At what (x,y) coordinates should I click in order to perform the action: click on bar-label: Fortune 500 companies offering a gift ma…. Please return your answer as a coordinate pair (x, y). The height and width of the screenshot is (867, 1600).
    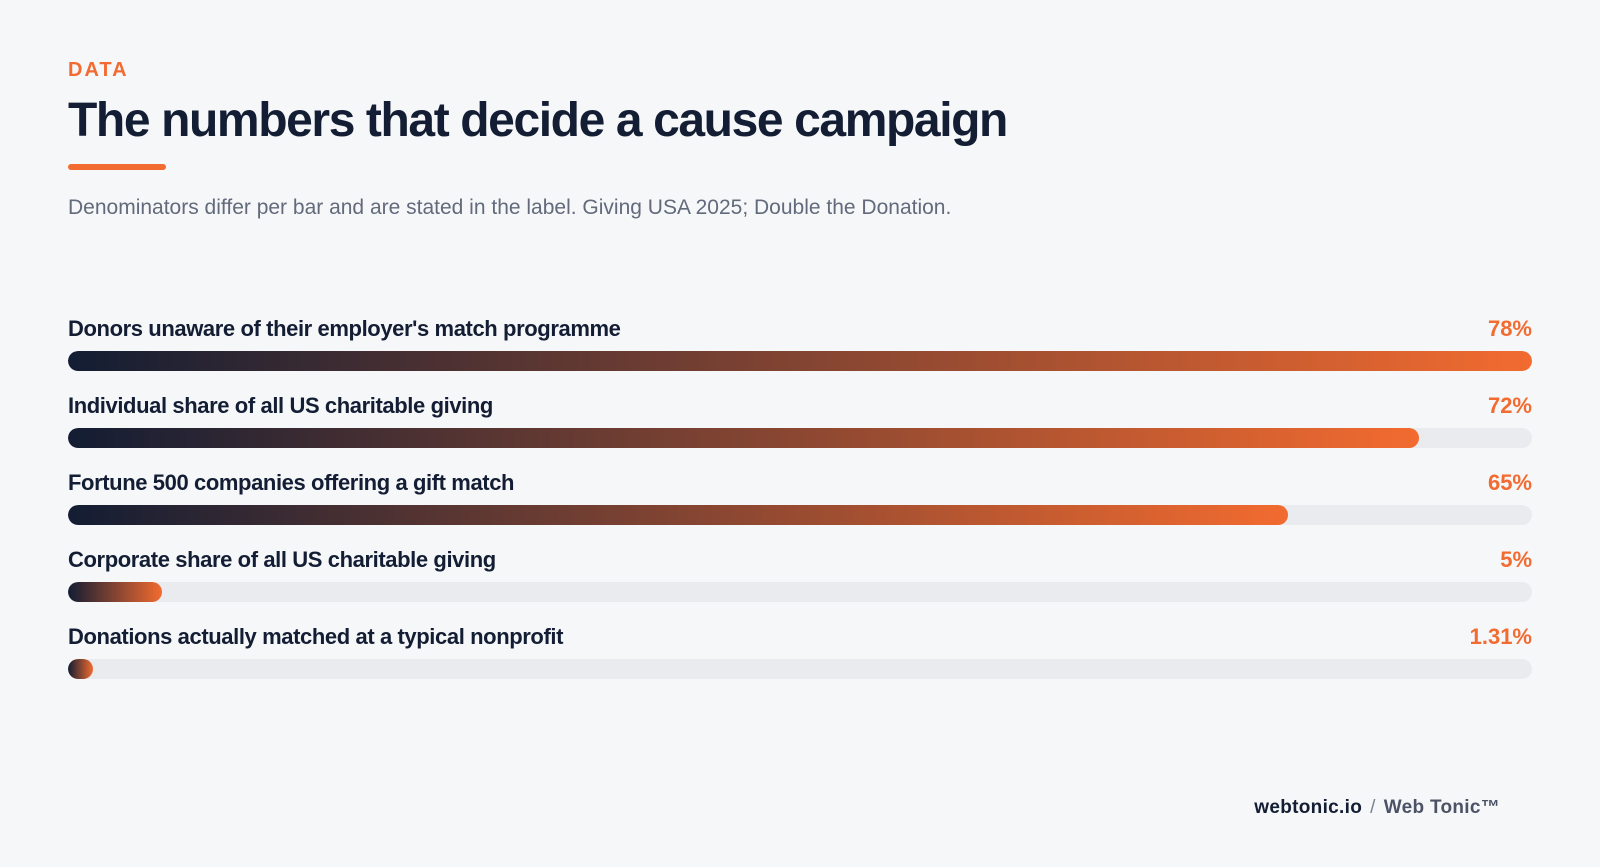
    Looking at the image, I should click on (291, 482).